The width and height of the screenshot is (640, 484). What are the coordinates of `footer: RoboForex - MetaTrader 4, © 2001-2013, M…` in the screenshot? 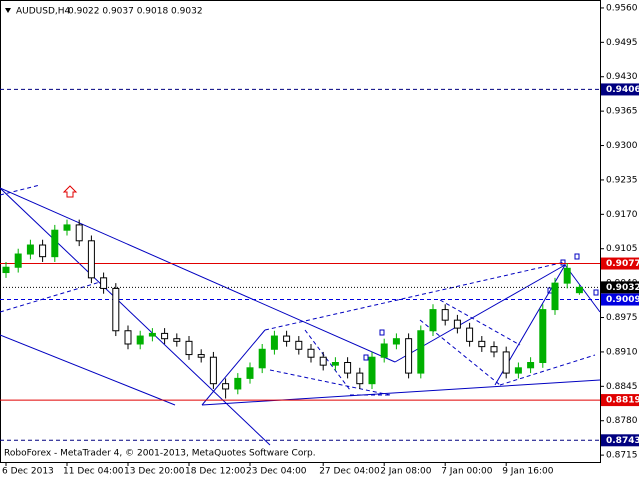 It's located at (160, 454).